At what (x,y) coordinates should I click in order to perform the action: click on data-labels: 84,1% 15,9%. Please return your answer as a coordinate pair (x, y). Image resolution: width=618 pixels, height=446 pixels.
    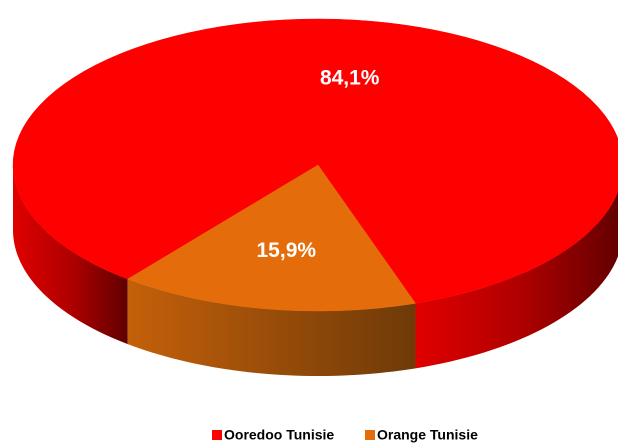
    Looking at the image, I should click on (318, 164).